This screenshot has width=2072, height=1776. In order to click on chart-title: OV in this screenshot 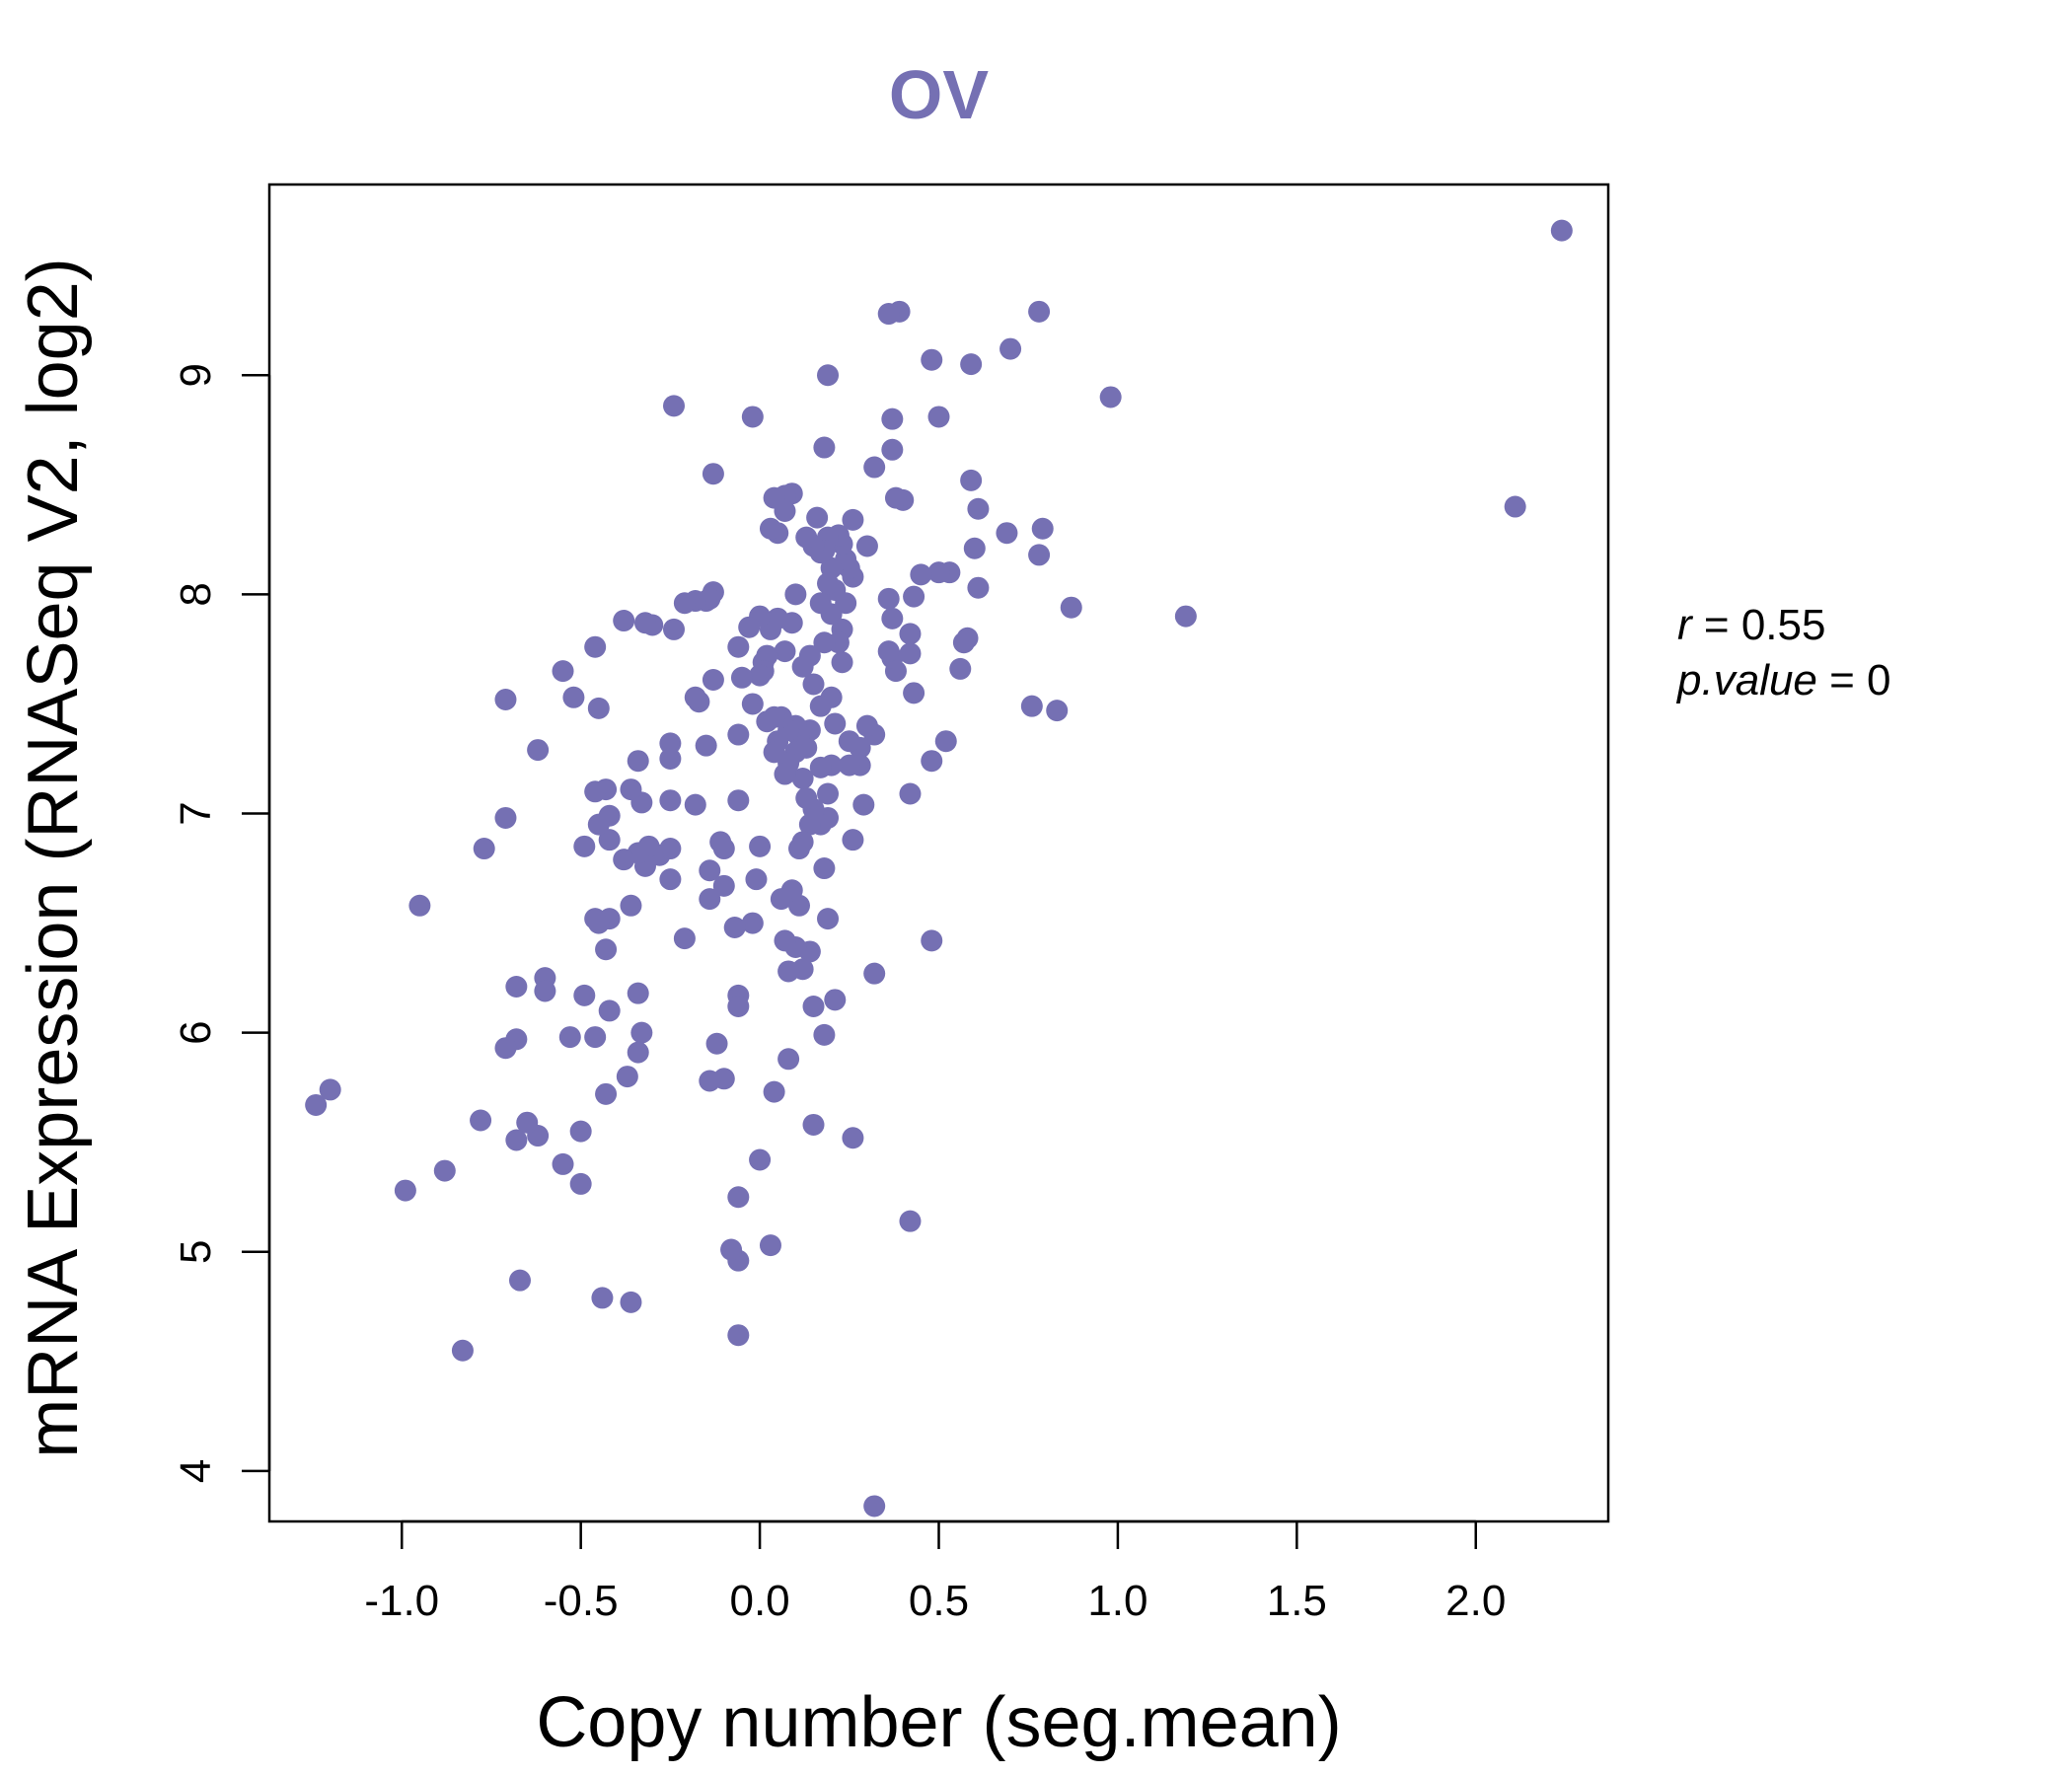, I will do `click(939, 94)`.